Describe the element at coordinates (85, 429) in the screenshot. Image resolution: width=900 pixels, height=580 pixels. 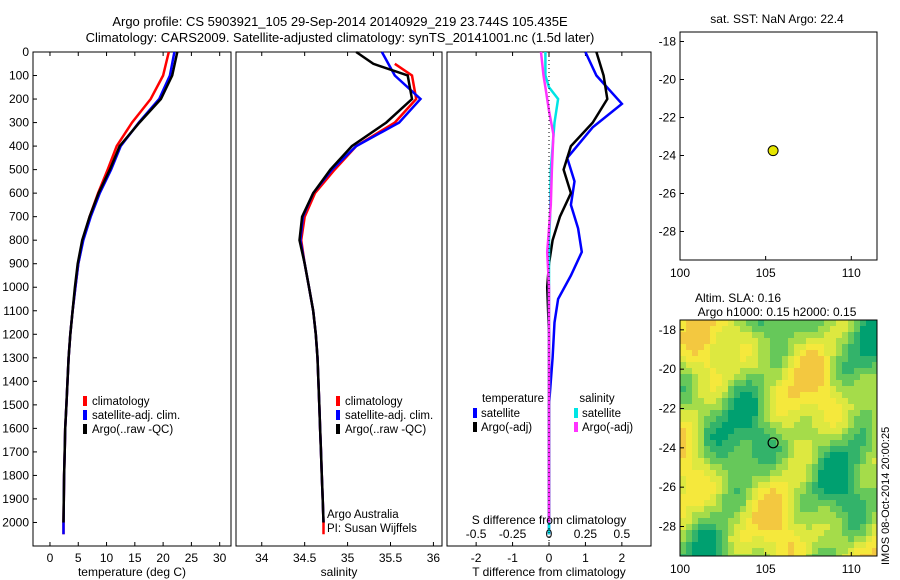
I see `legend-swatch` at that location.